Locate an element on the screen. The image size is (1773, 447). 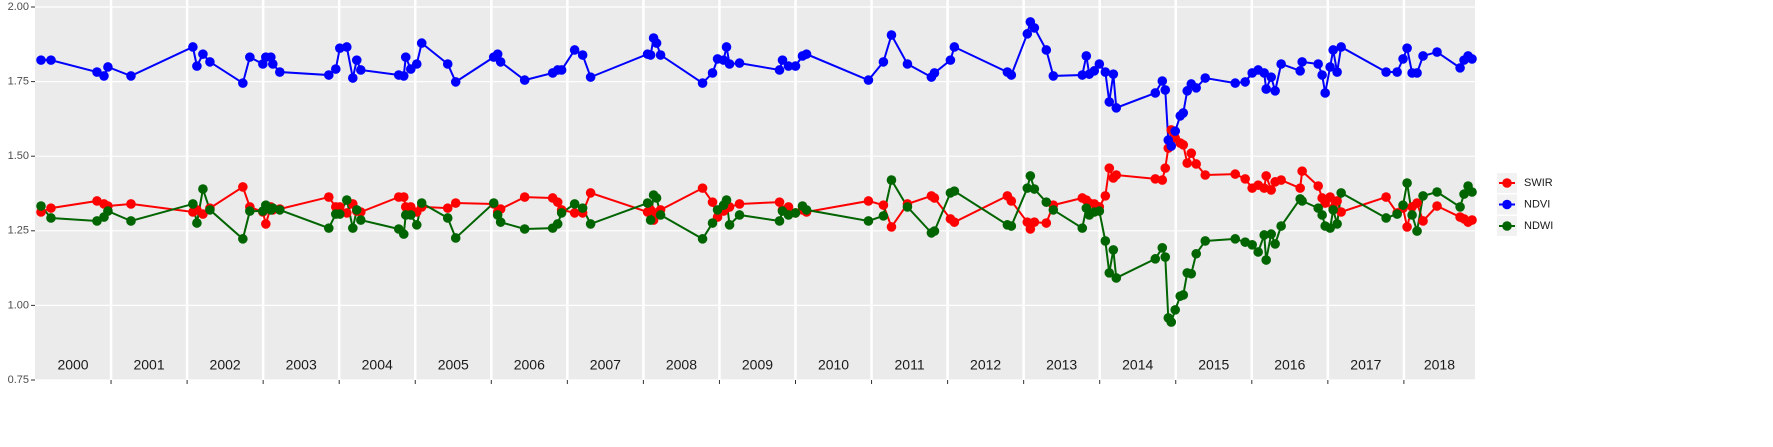
year-label: 2007 is located at coordinates (605, 365).